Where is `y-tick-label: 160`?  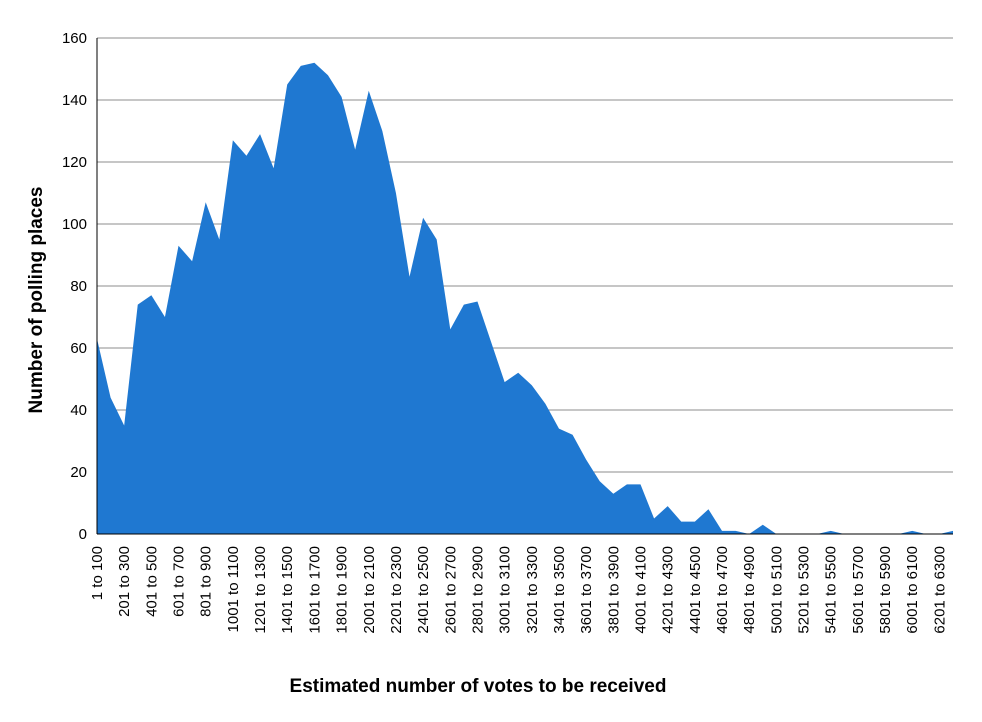 y-tick-label: 160 is located at coordinates (74, 38).